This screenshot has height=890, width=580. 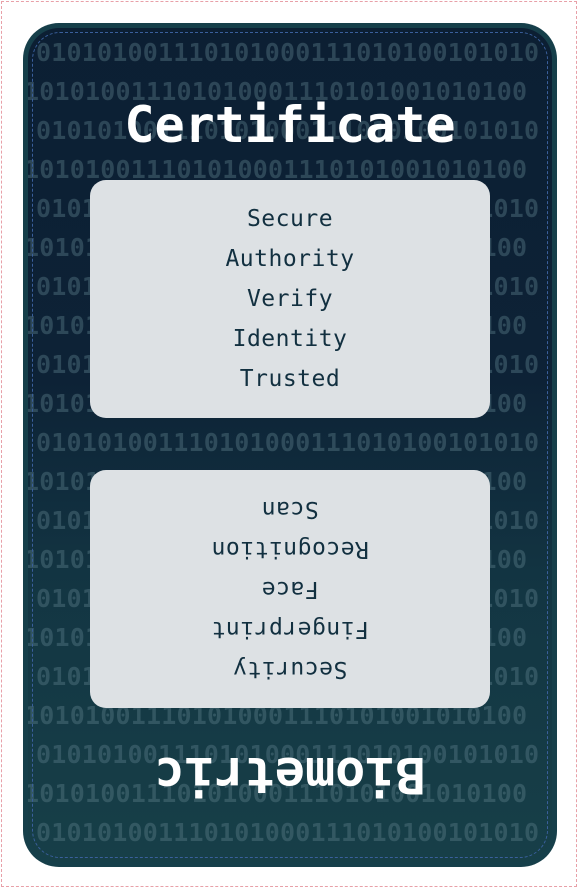 What do you see at coordinates (290, 549) in the screenshot?
I see `panel-word: Recognition` at bounding box center [290, 549].